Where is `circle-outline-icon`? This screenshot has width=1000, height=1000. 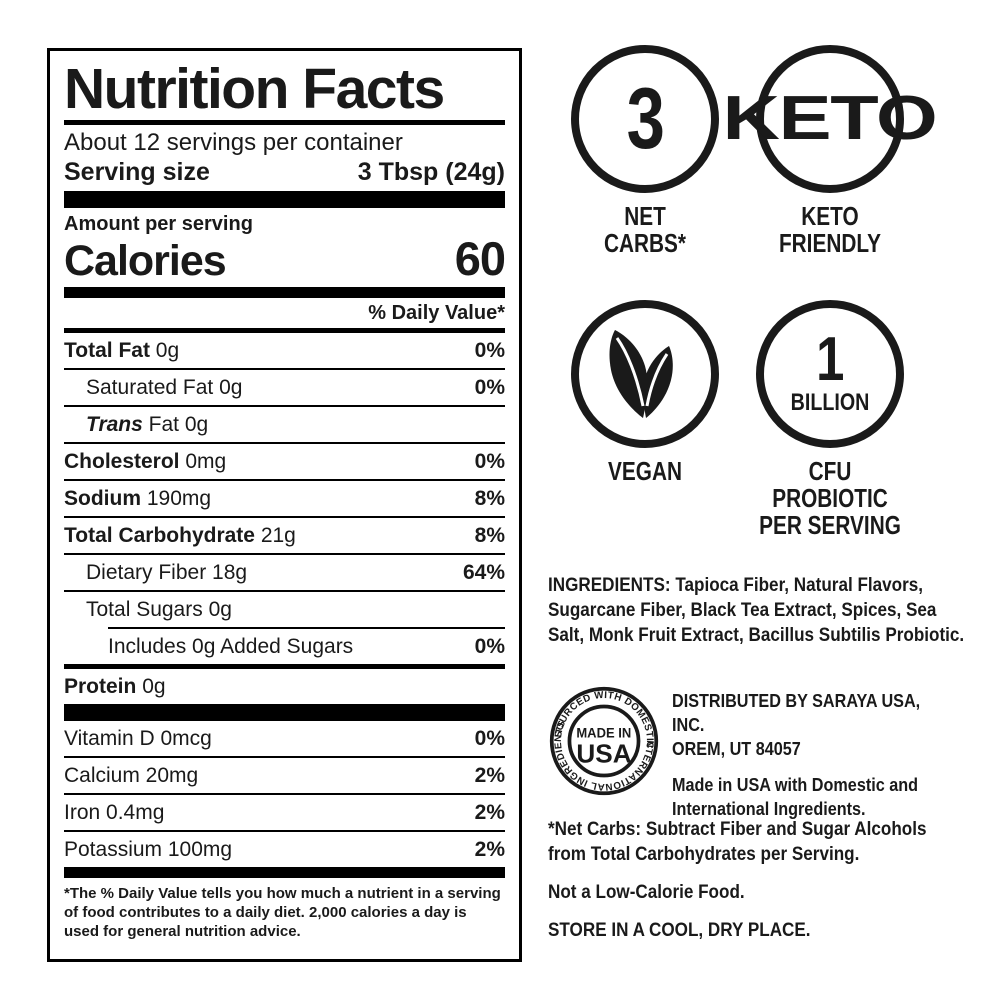
circle-outline-icon is located at coordinates (645, 374).